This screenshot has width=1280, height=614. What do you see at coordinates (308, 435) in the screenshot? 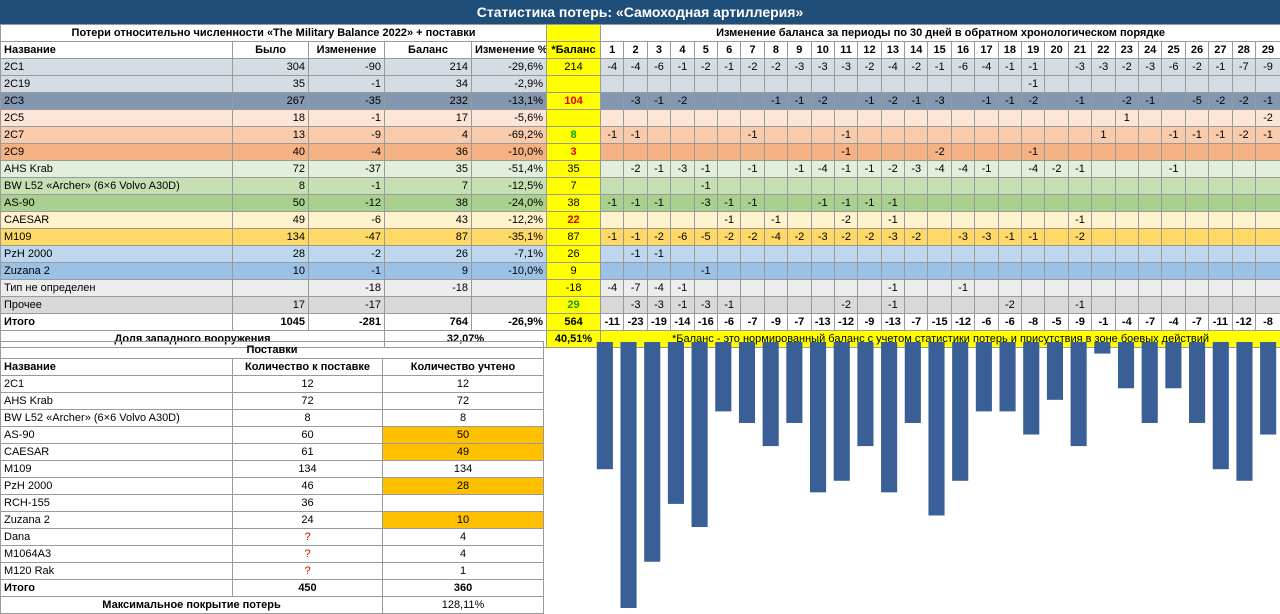
I see `supply-ordered: 60` at bounding box center [308, 435].